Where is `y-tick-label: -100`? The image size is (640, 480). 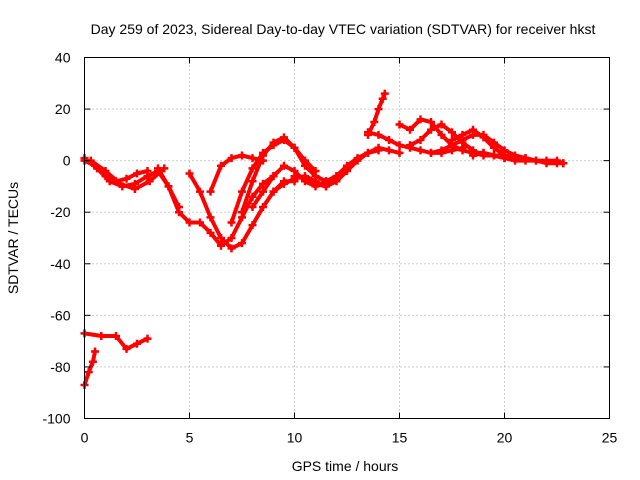
y-tick-label: -100 is located at coordinates (56, 419).